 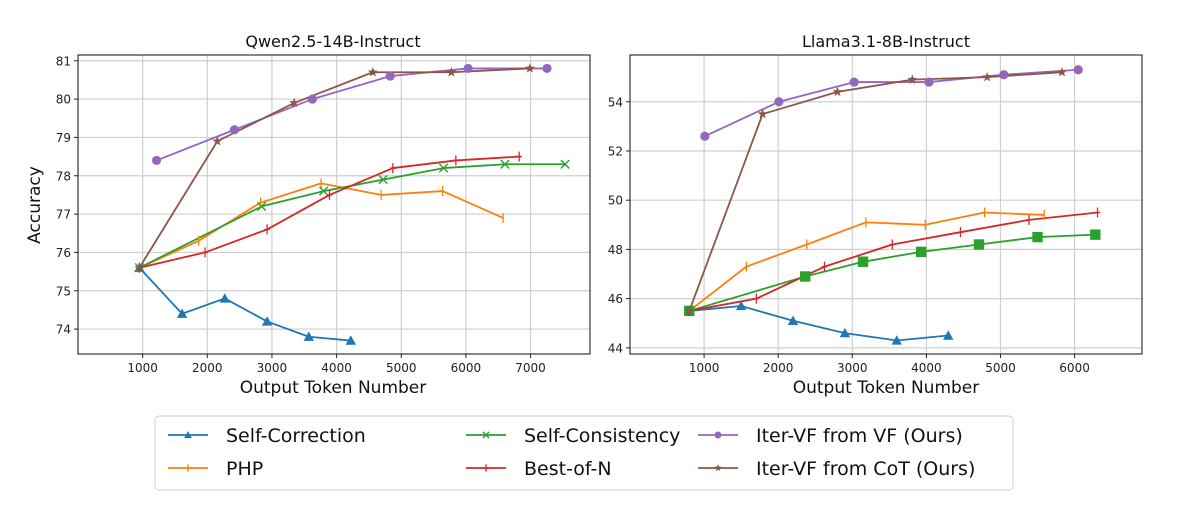 I want to click on legend-label: Best-of-N, so click(x=568, y=469).